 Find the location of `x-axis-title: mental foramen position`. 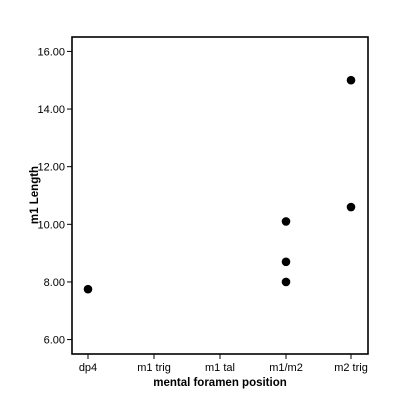

x-axis-title: mental foramen position is located at coordinates (220, 383).